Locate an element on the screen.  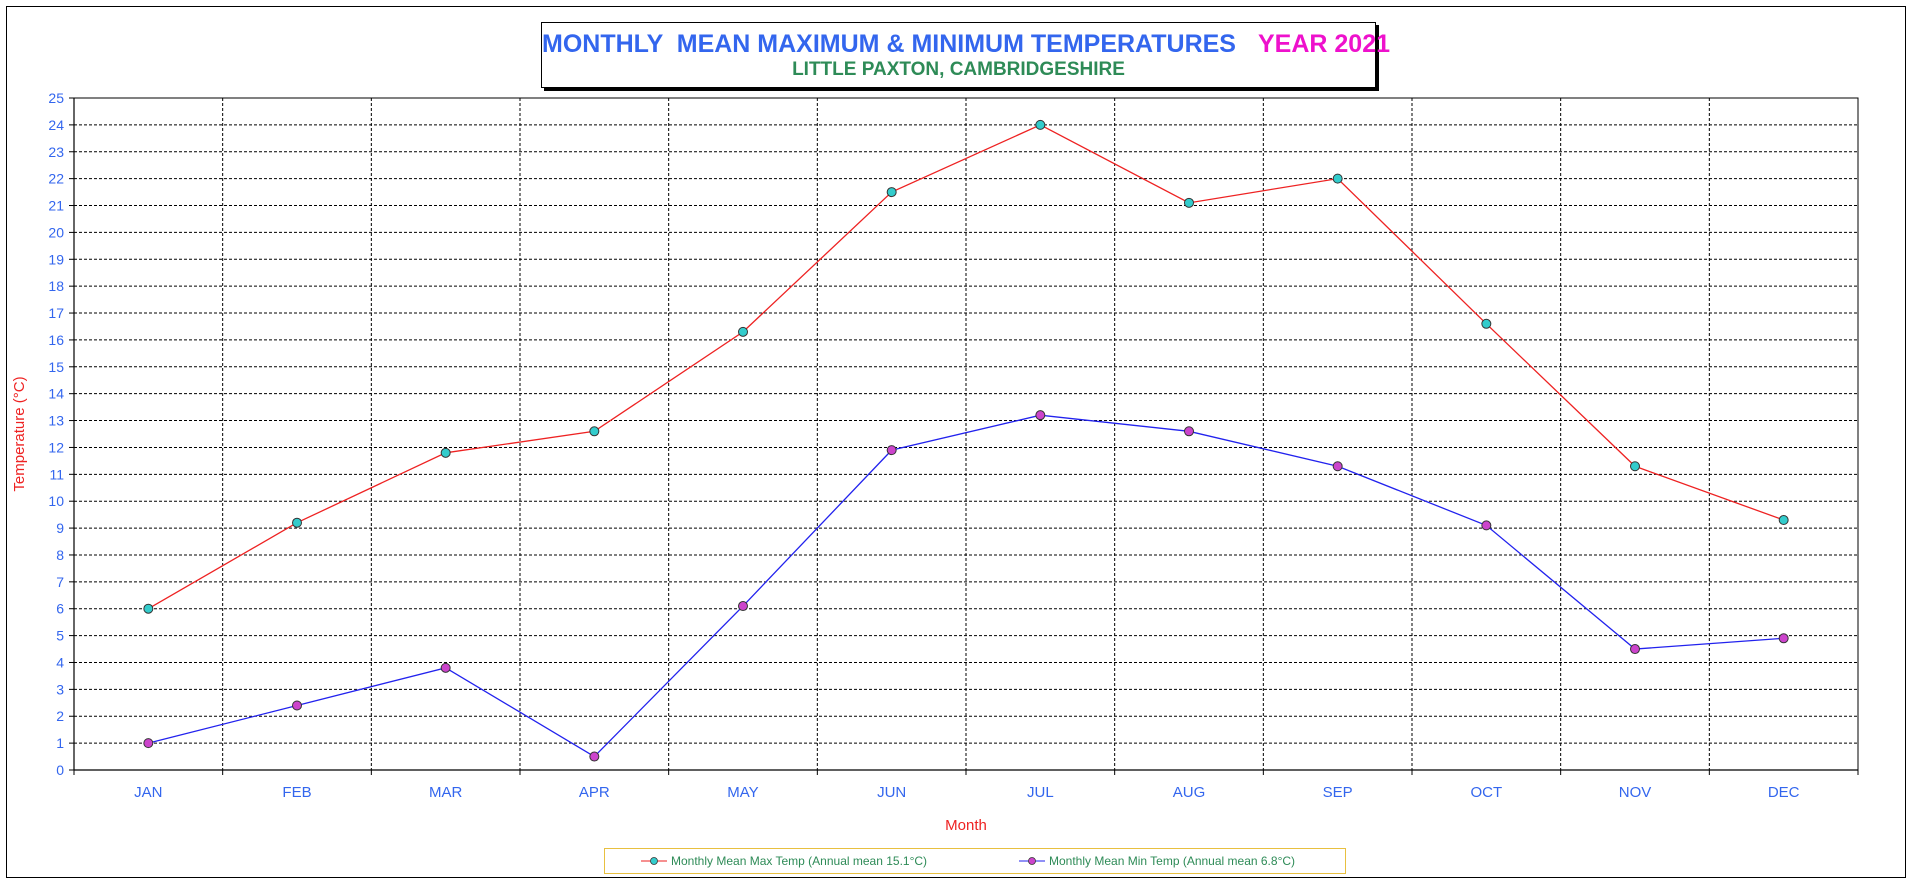
legend-marker-min is located at coordinates (1032, 861).